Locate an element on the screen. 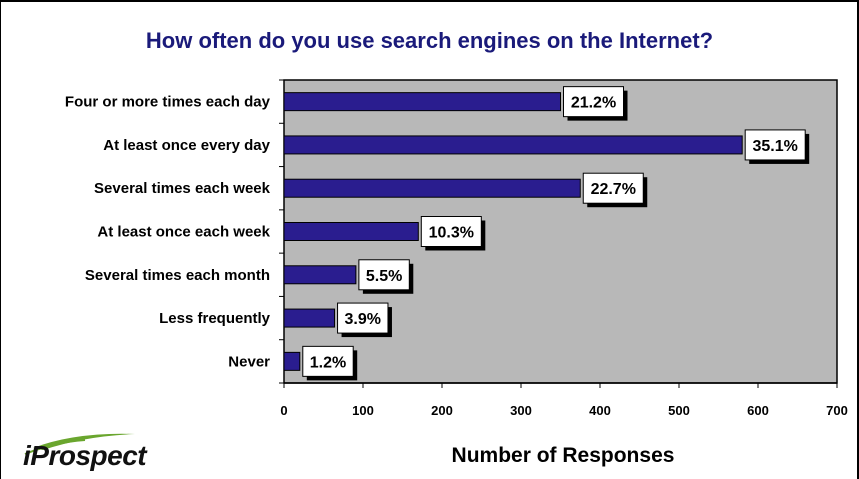 This screenshot has width=859, height=479. data-label: 3.9% is located at coordinates (363, 319).